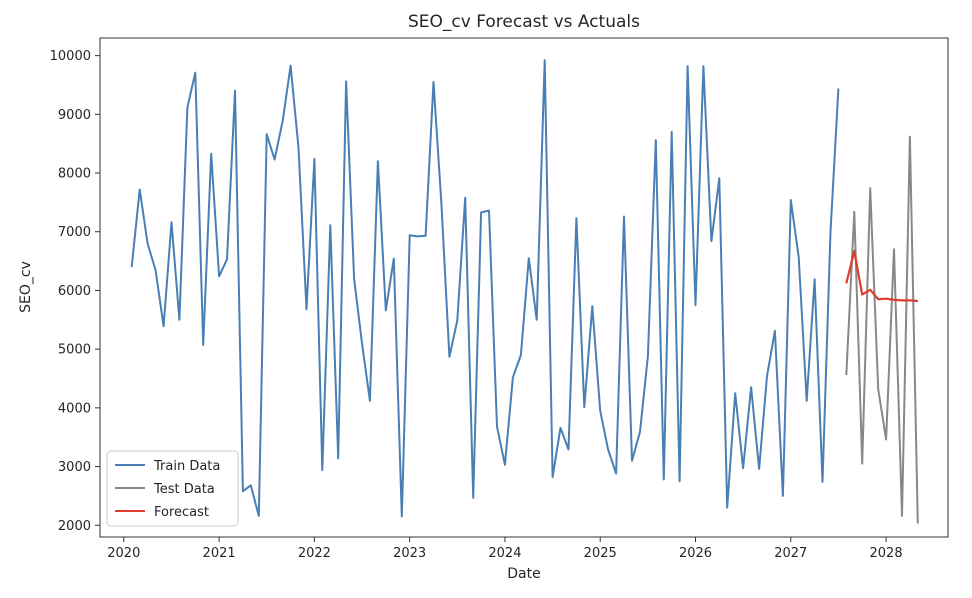  Describe the element at coordinates (184, 489) in the screenshot. I see `legend-label: Test Data` at that location.